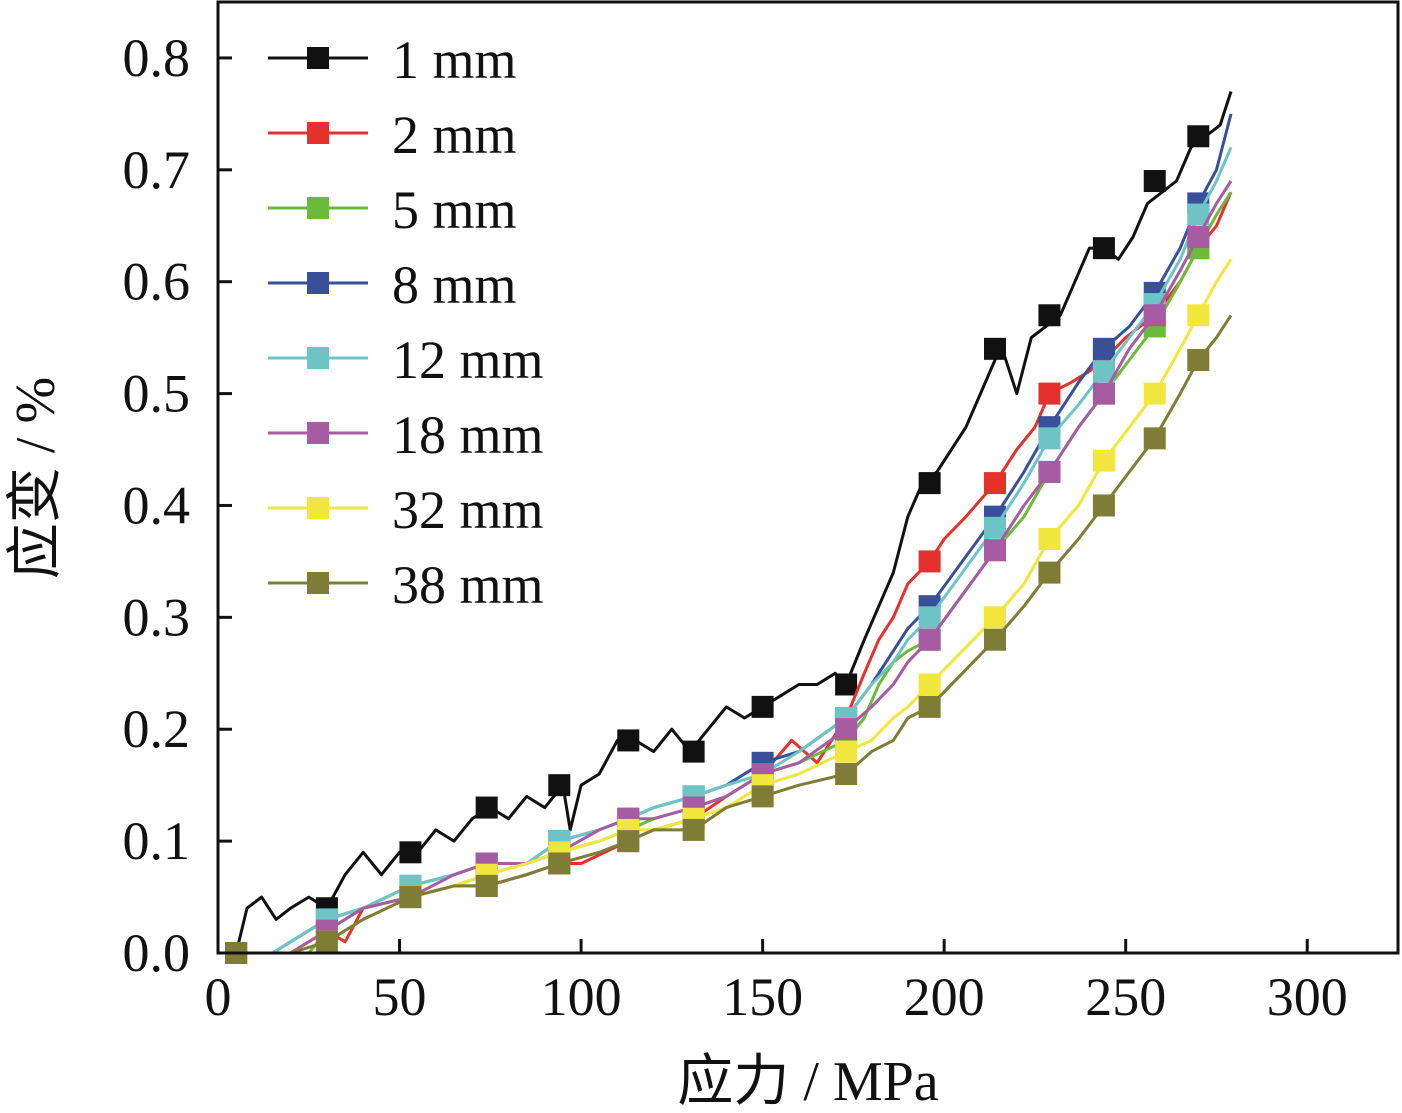 The image size is (1402, 1113). What do you see at coordinates (468, 360) in the screenshot?
I see `legend-label: 12 mm` at bounding box center [468, 360].